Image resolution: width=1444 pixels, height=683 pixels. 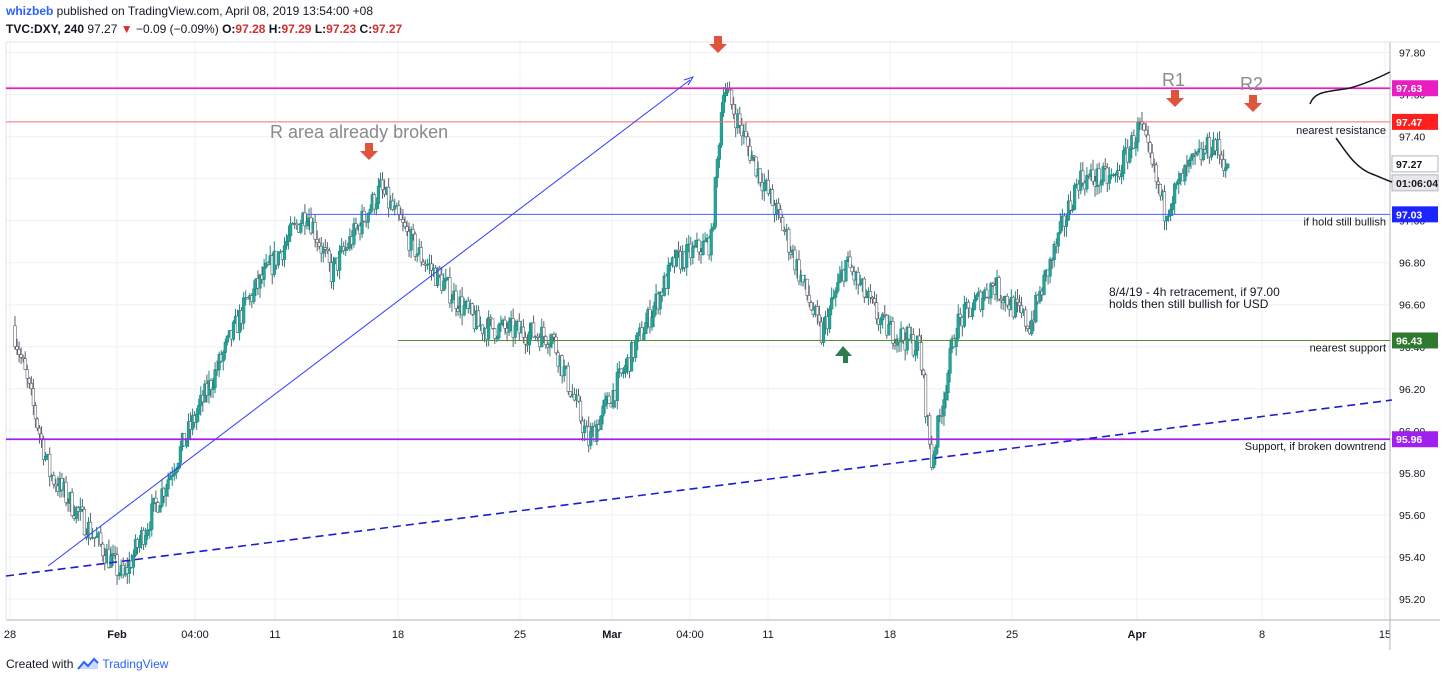 What do you see at coordinates (1412, 54) in the screenshot?
I see `y-tick-label: 97.80` at bounding box center [1412, 54].